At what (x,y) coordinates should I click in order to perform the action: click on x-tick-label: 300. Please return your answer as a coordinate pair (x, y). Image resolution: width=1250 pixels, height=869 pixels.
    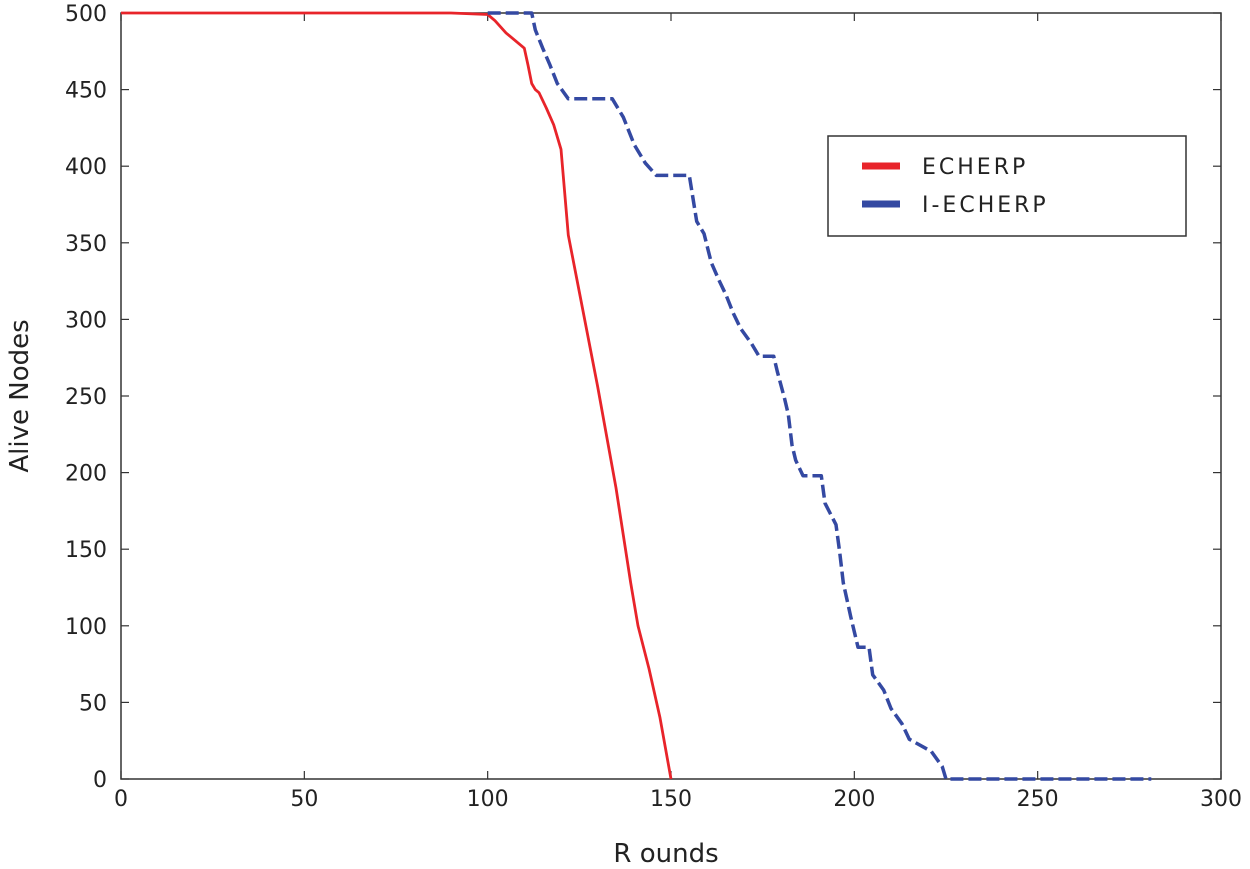
    Looking at the image, I should click on (1221, 799).